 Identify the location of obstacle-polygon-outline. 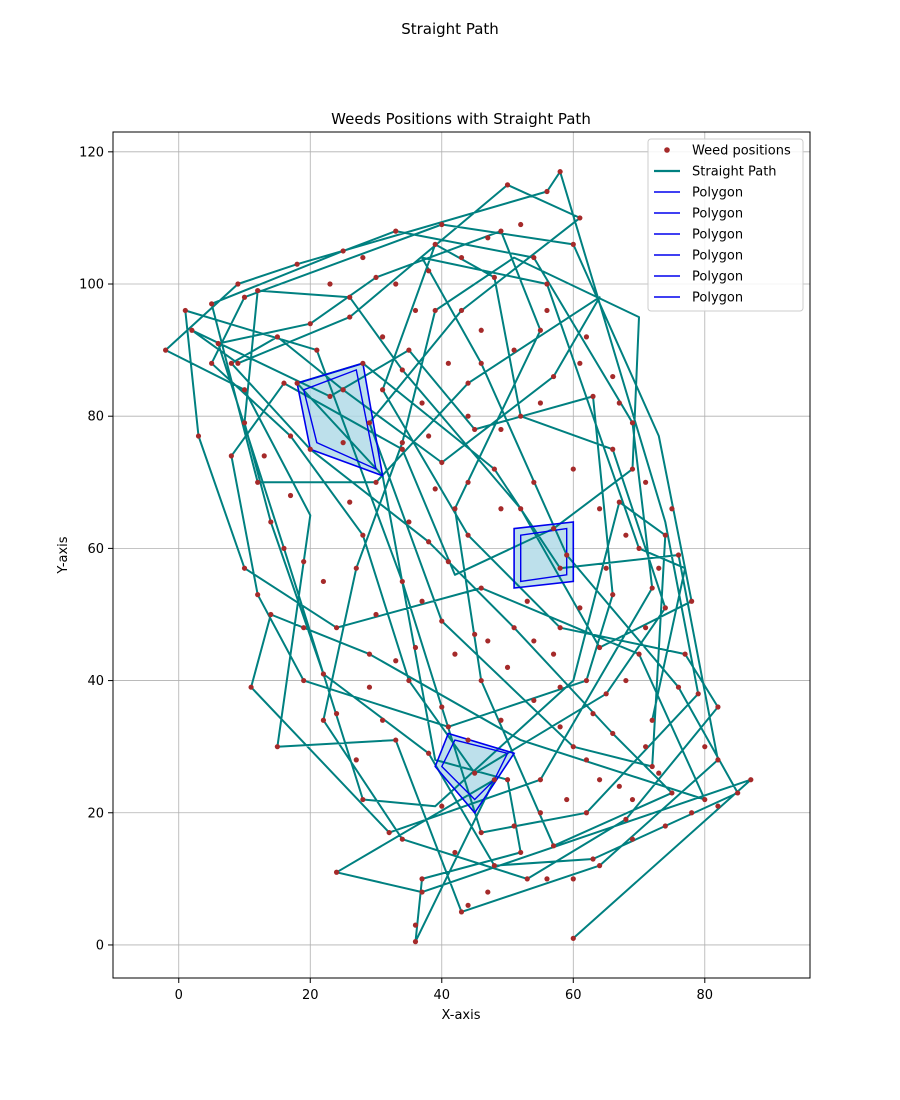
(475, 773).